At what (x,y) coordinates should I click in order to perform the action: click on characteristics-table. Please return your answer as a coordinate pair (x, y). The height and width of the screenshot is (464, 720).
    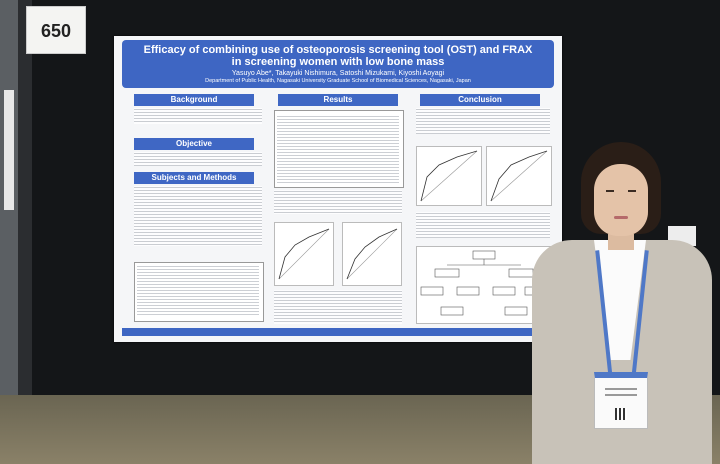
    Looking at the image, I should click on (199, 292).